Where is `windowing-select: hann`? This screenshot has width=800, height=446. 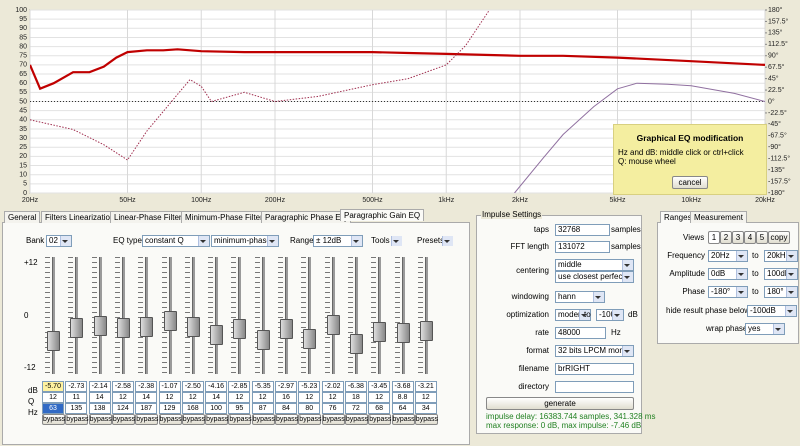 windowing-select: hann is located at coordinates (580, 297).